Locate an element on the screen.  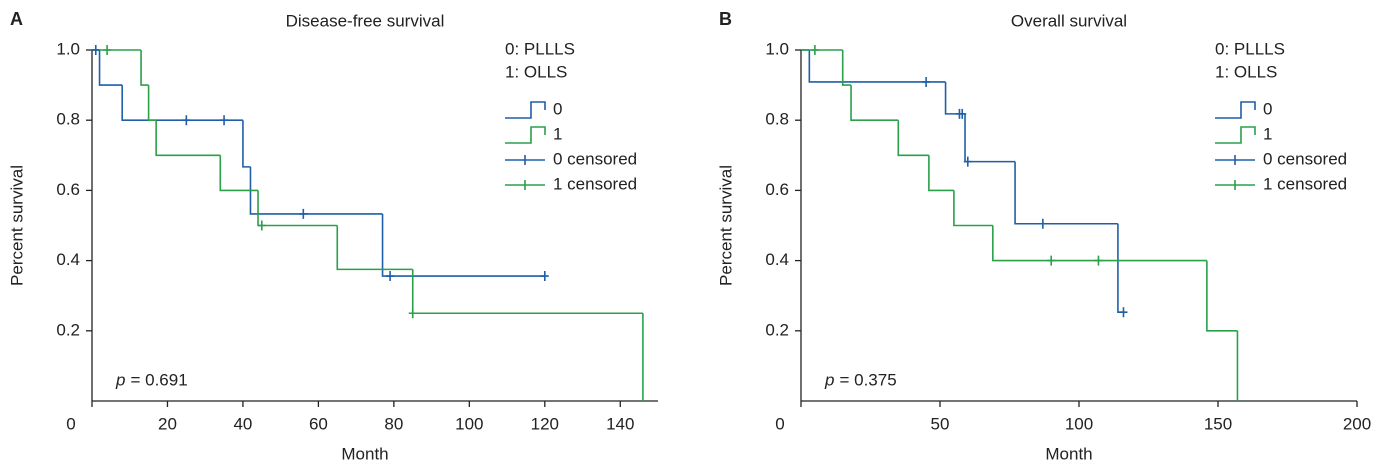
x-tick-label: 140 is located at coordinates (620, 423).